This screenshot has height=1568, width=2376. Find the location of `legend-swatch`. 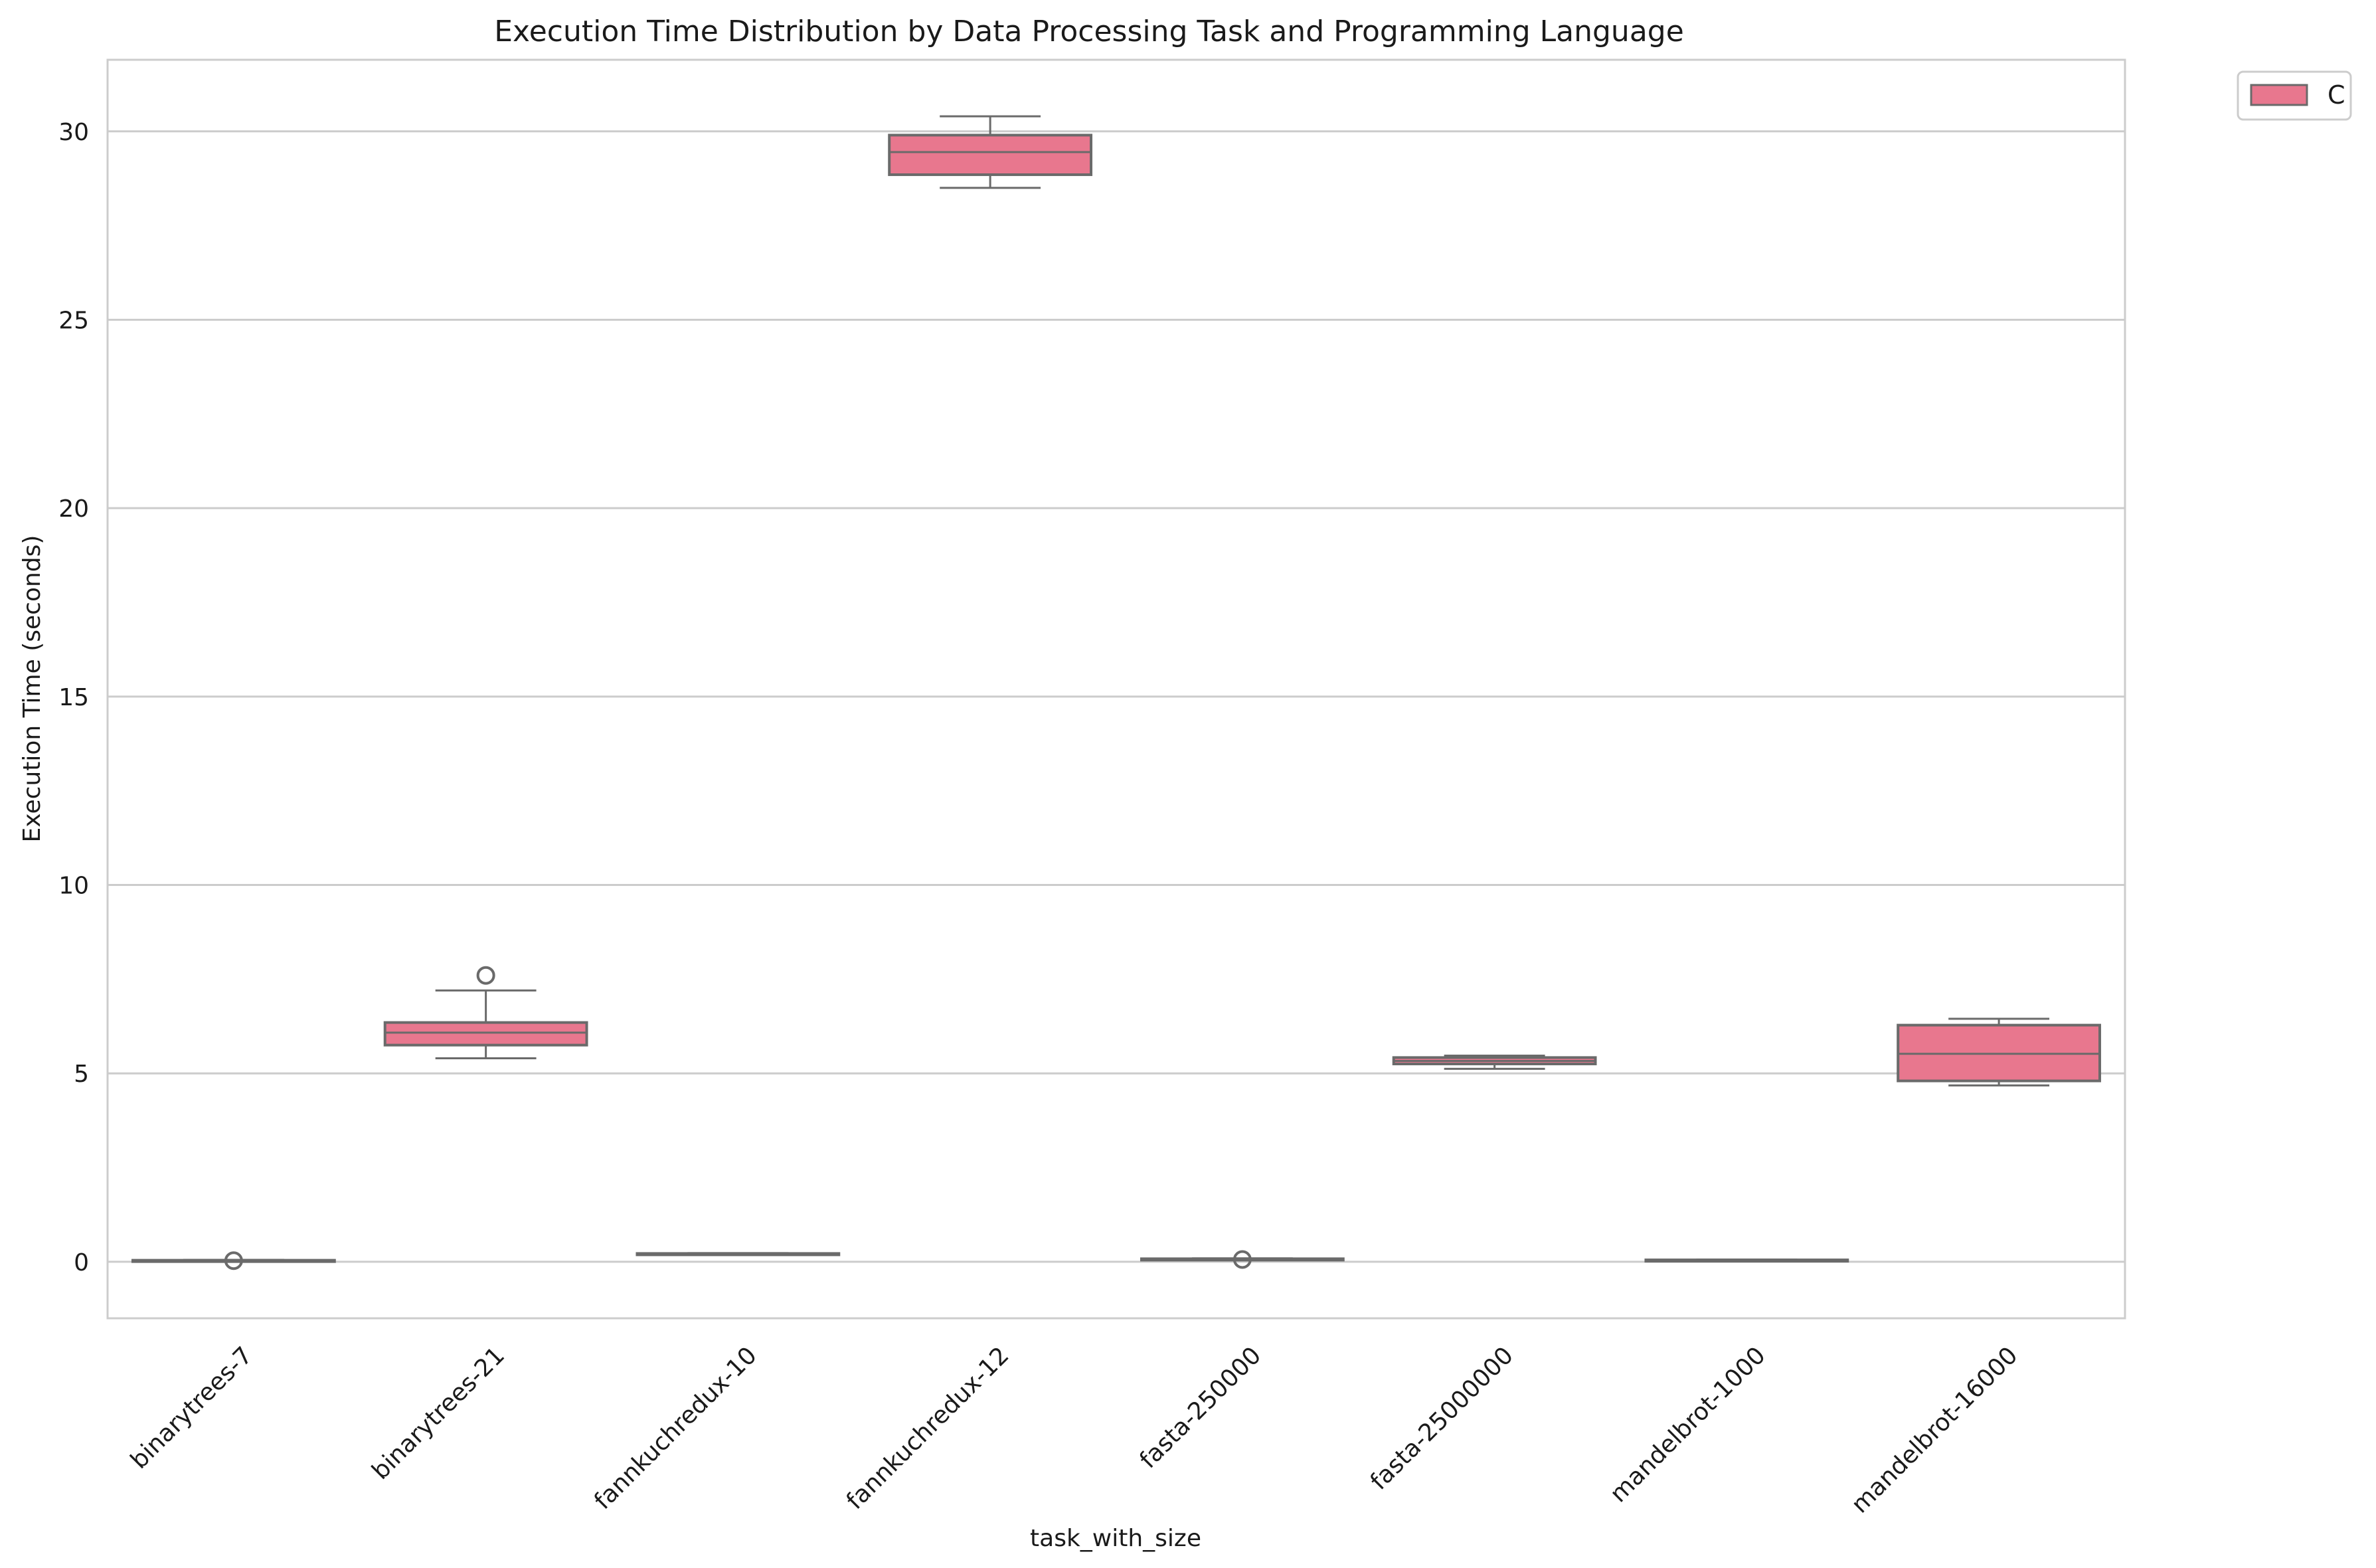

legend-swatch is located at coordinates (2279, 95).